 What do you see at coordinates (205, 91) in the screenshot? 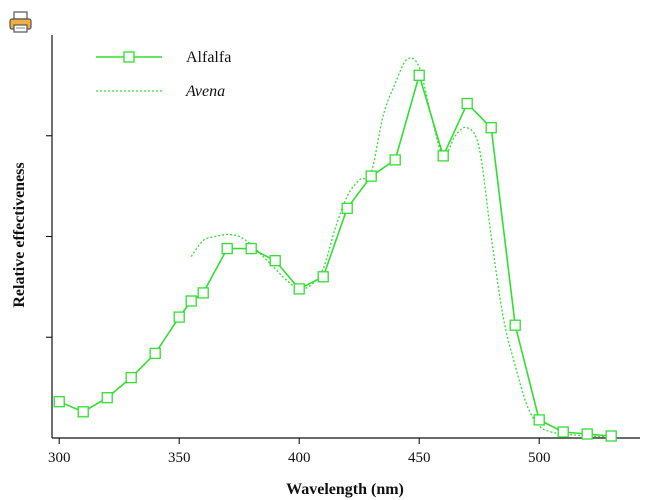
I see `legend-label-avena: Avena` at bounding box center [205, 91].